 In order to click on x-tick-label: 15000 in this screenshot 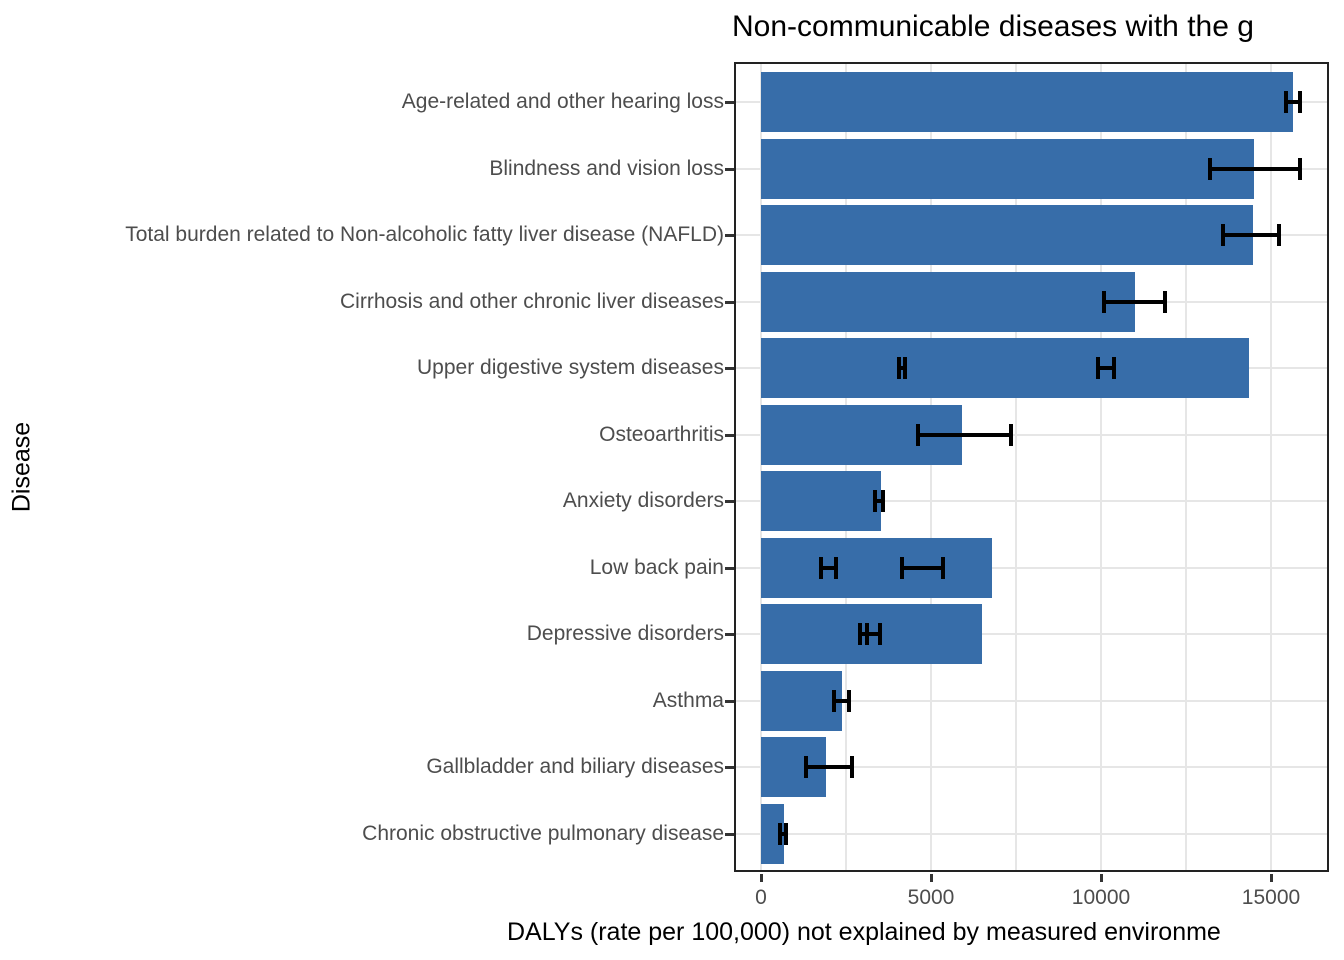, I will do `click(1271, 897)`.